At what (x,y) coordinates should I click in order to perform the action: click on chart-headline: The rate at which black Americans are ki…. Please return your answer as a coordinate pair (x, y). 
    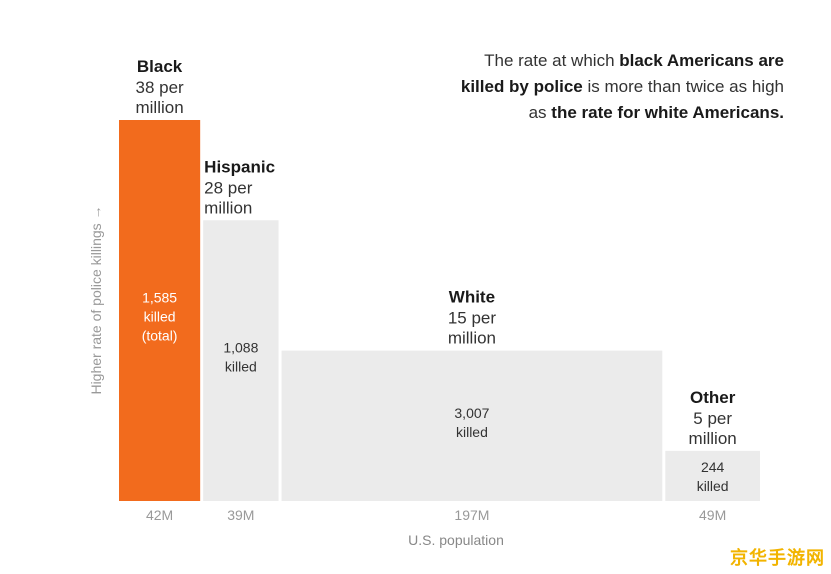
    Looking at the image, I should click on (574, 87).